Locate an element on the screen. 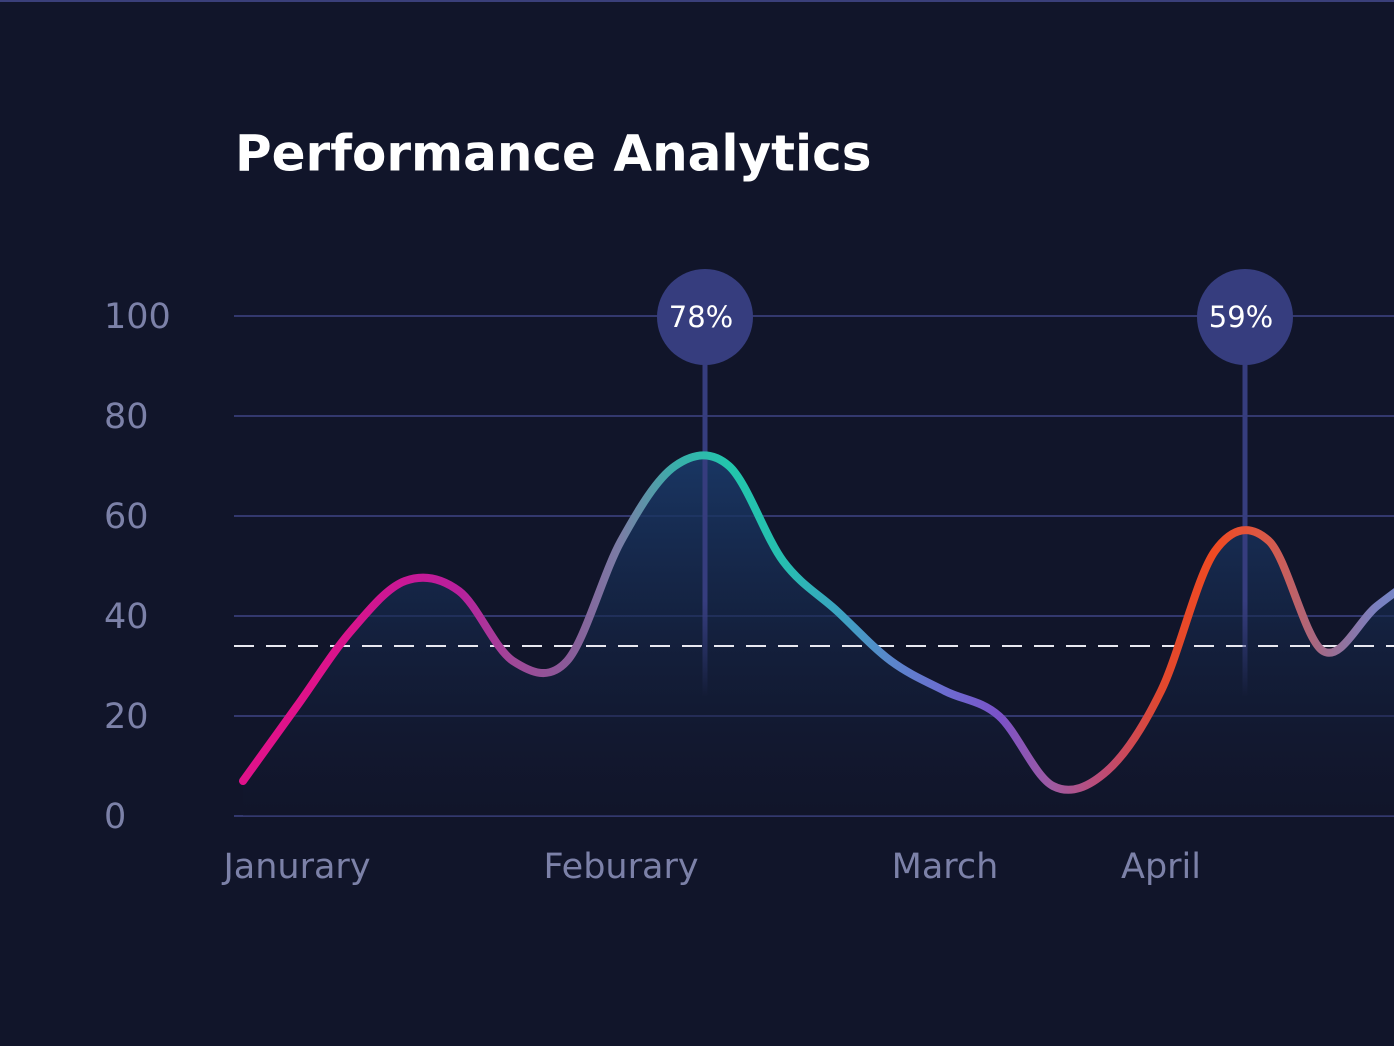  y-tick-label: 0 is located at coordinates (115, 817).